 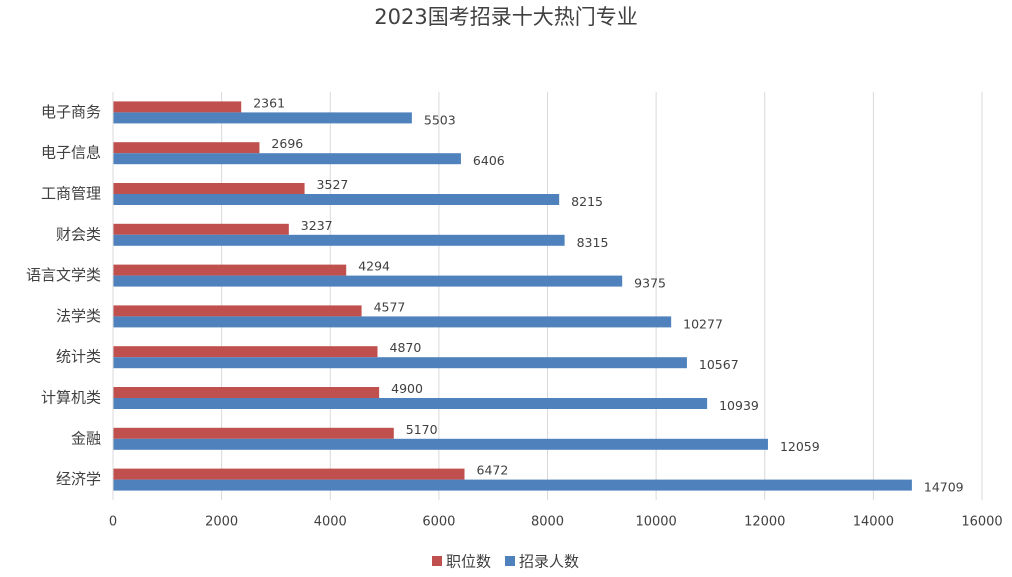 I want to click on y-tick-label: 电子商务, so click(x=71, y=112).